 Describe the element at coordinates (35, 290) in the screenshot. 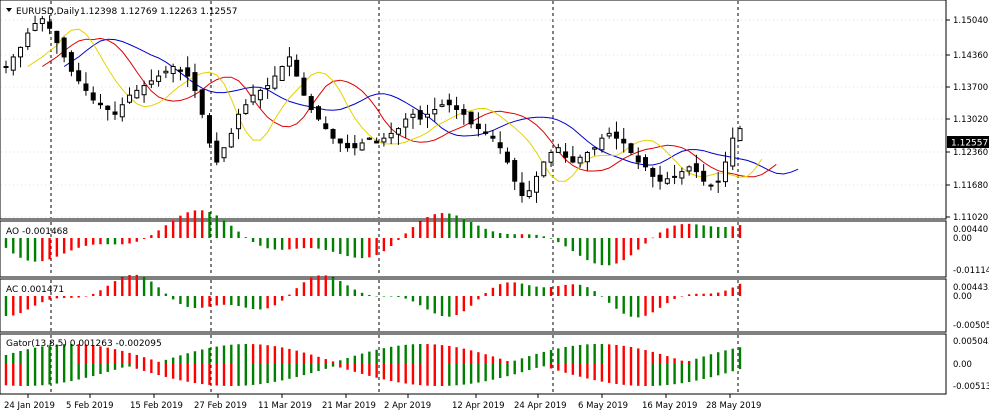

I see `ac-title: AC 0.001471` at that location.